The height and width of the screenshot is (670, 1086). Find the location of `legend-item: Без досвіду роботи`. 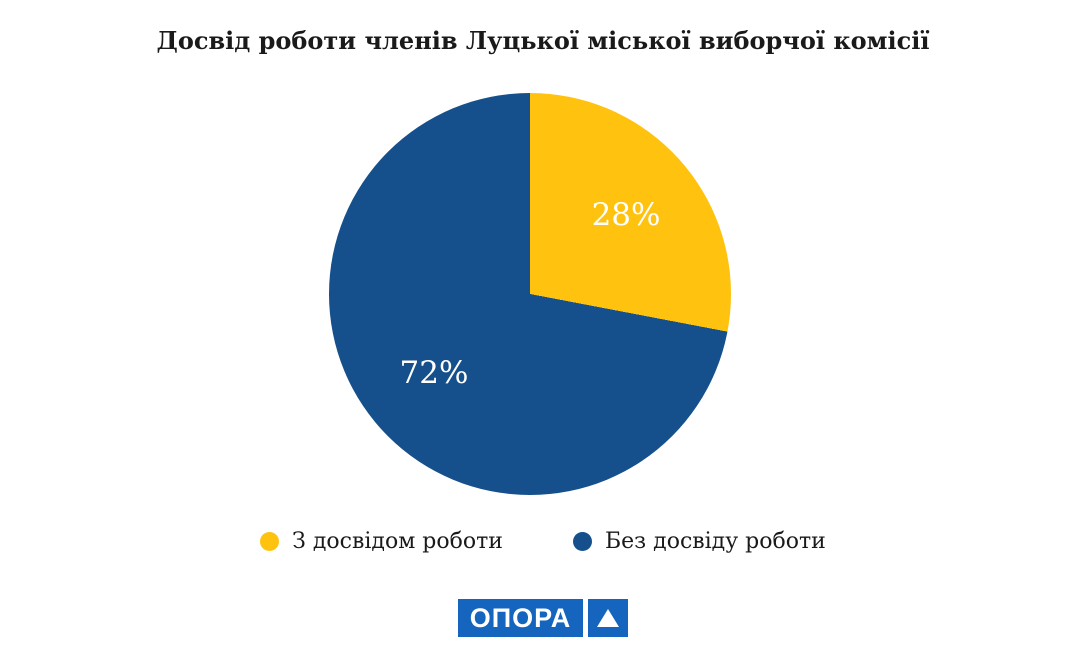

legend-item: Без досвіду роботи is located at coordinates (699, 541).